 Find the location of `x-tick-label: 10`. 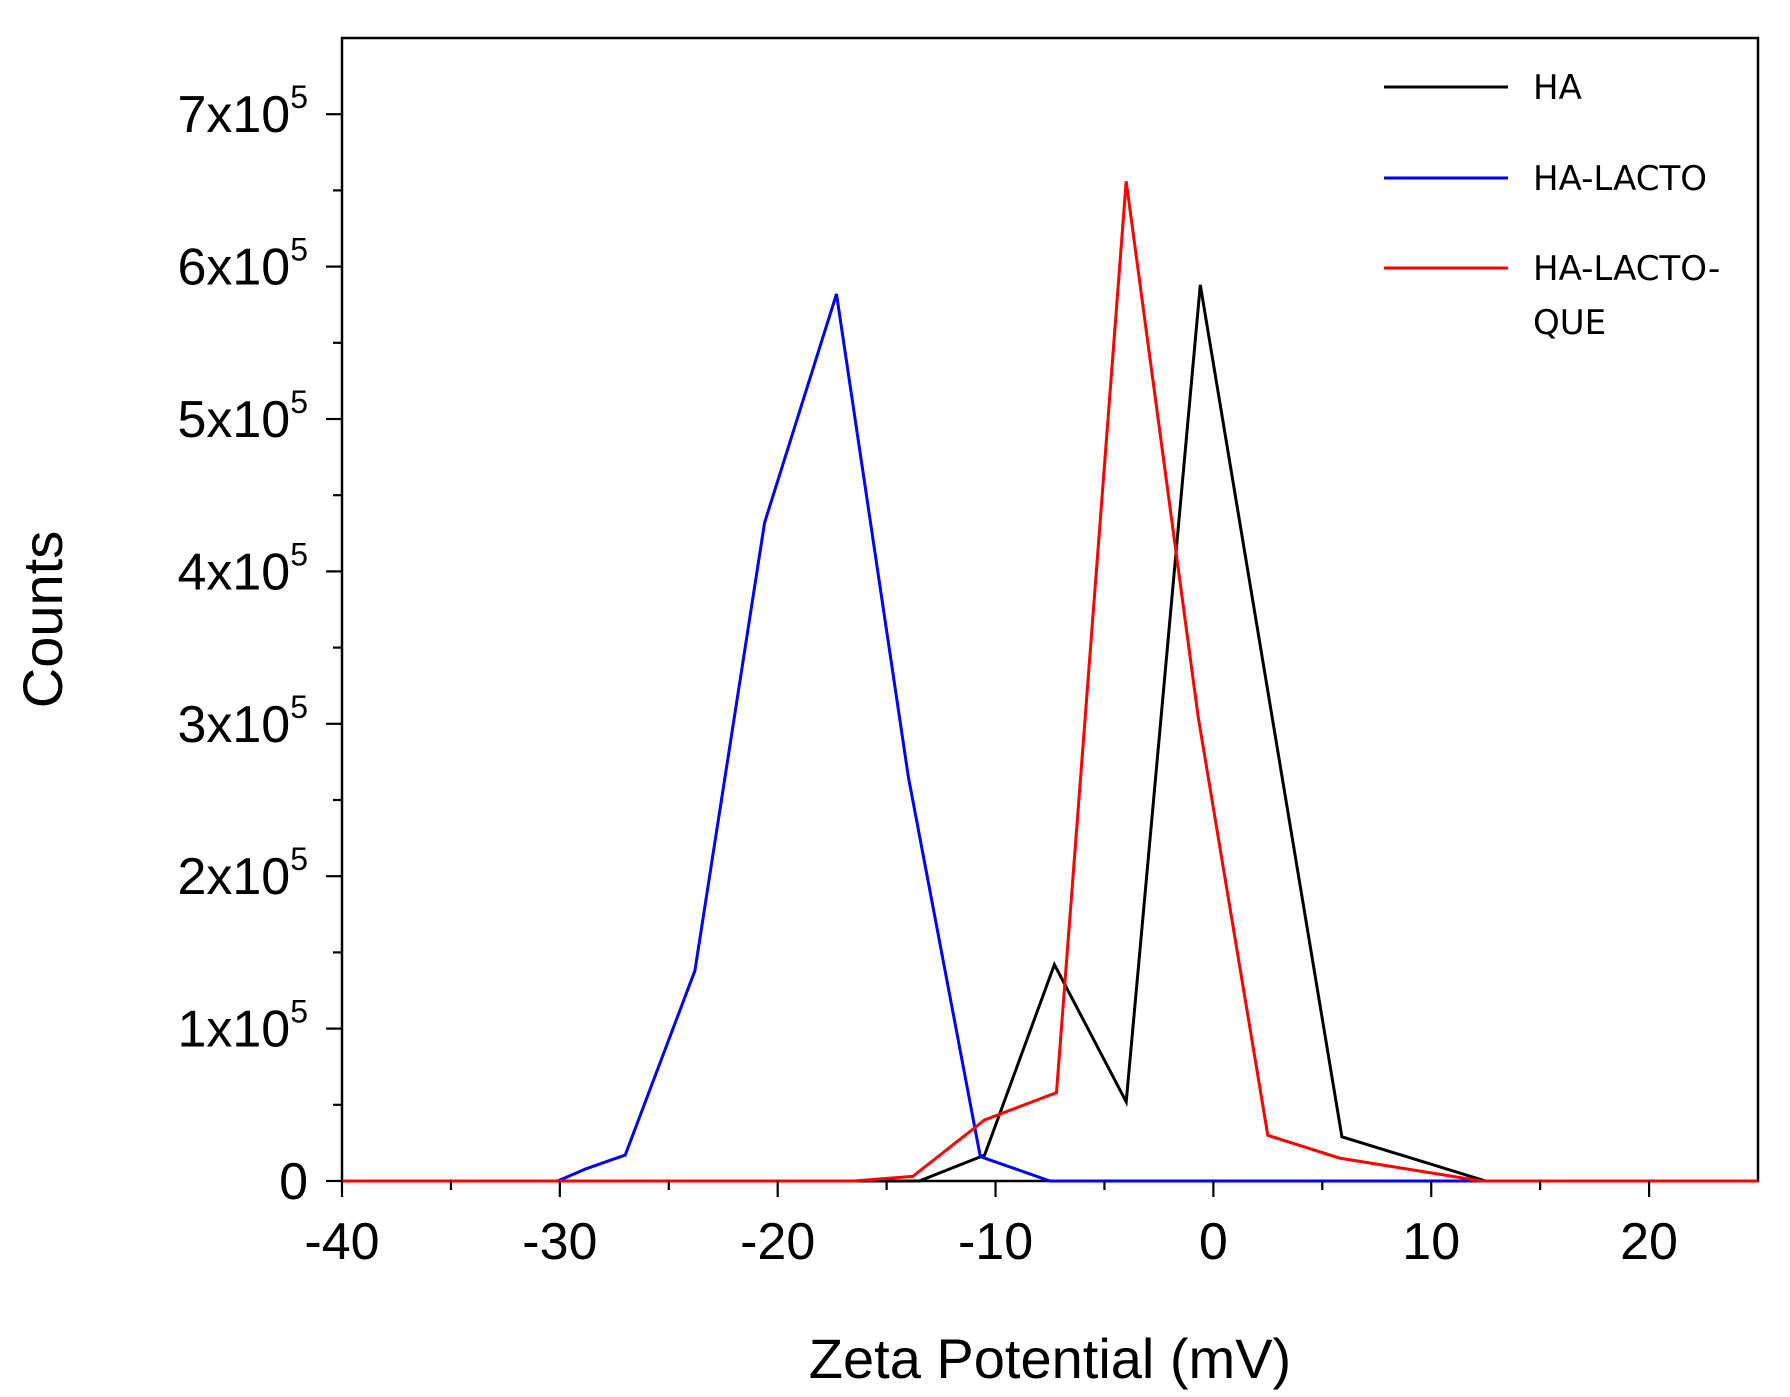

x-tick-label: 10 is located at coordinates (1431, 1242).